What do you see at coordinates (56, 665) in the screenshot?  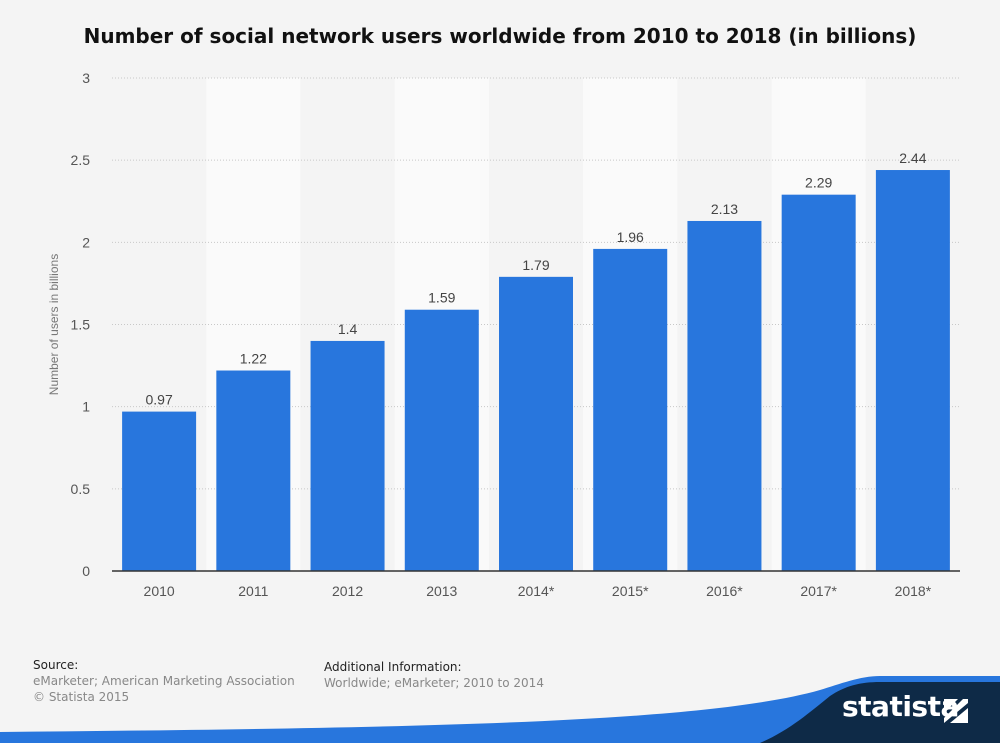 I see `source-heading: Source:` at bounding box center [56, 665].